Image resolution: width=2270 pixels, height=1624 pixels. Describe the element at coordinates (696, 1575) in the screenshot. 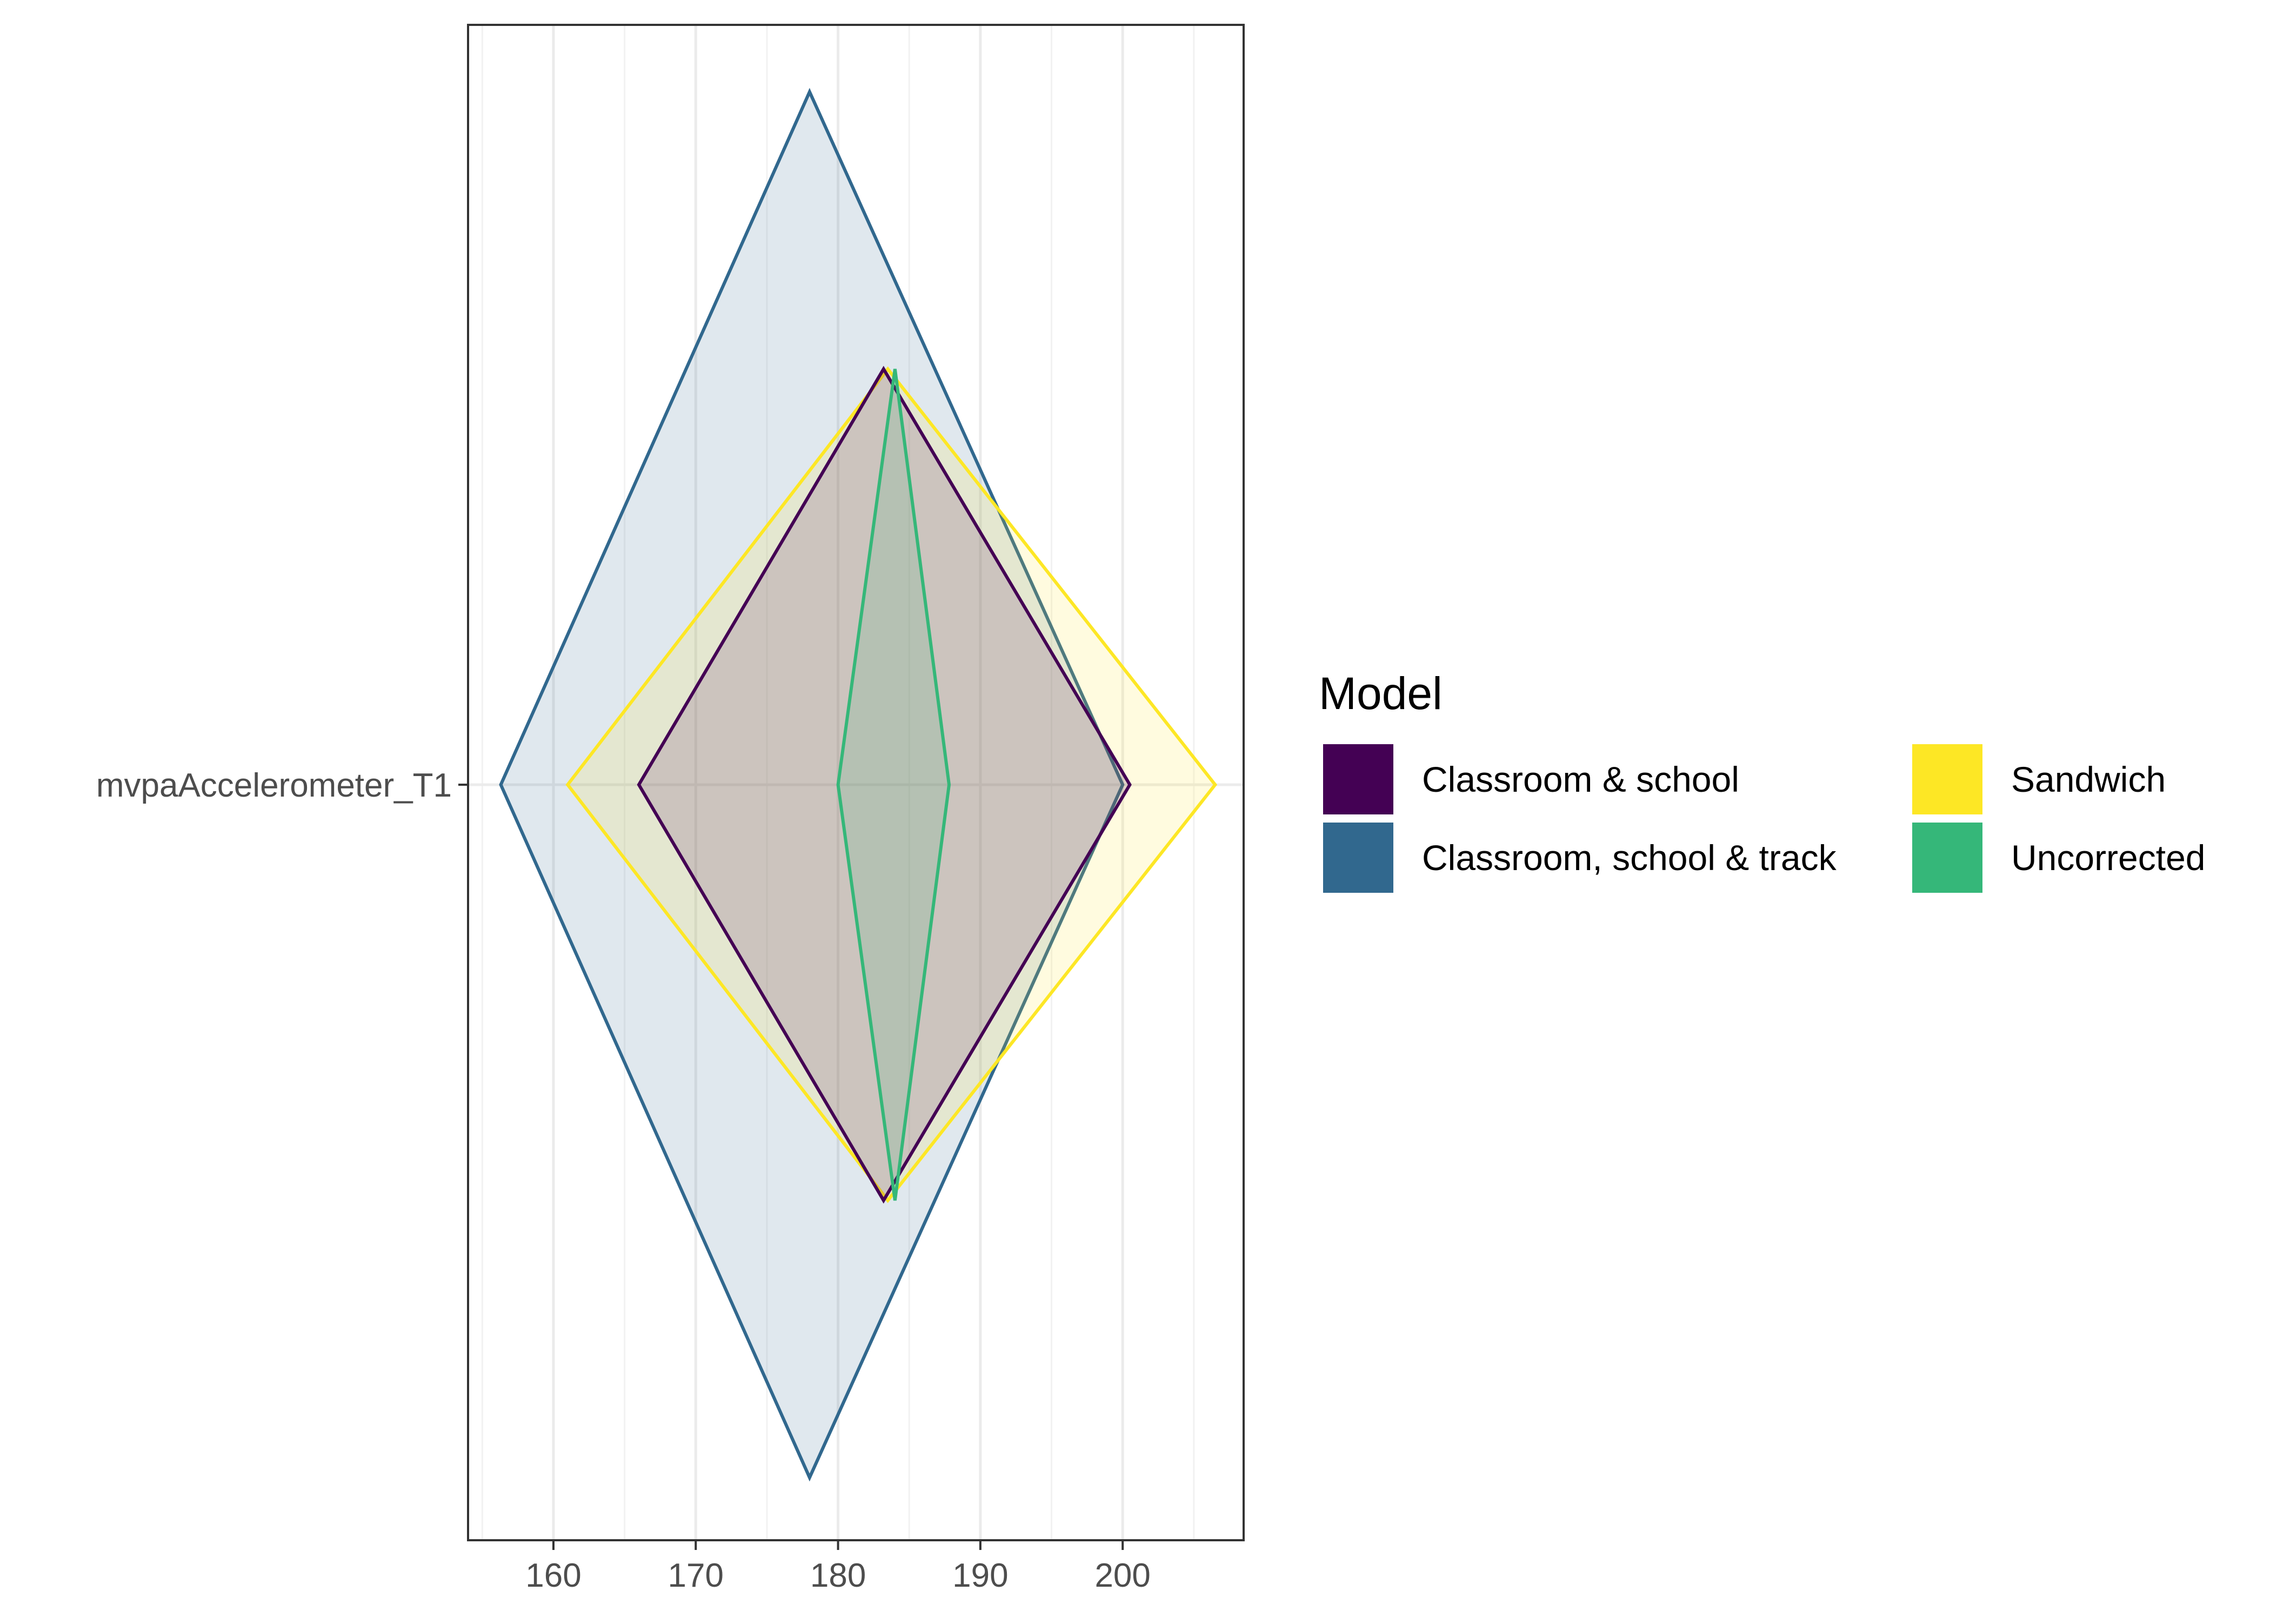

I see `x-tick-label: 170` at that location.